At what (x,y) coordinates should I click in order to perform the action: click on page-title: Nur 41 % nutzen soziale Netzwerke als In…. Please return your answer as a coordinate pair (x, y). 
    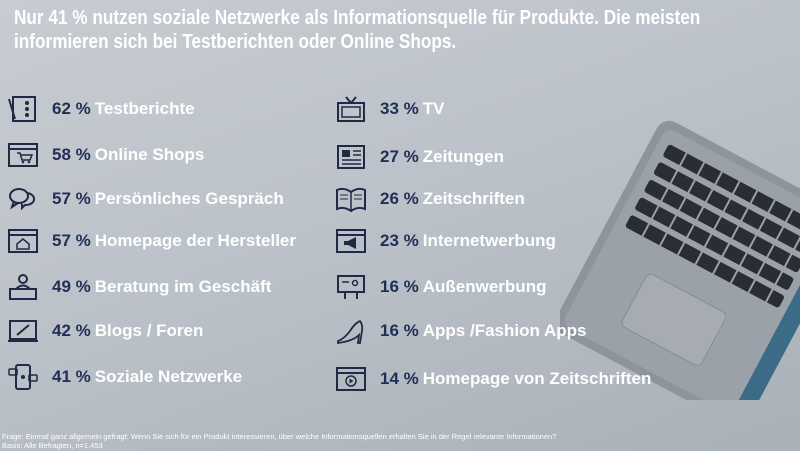
    Looking at the image, I should click on (357, 30).